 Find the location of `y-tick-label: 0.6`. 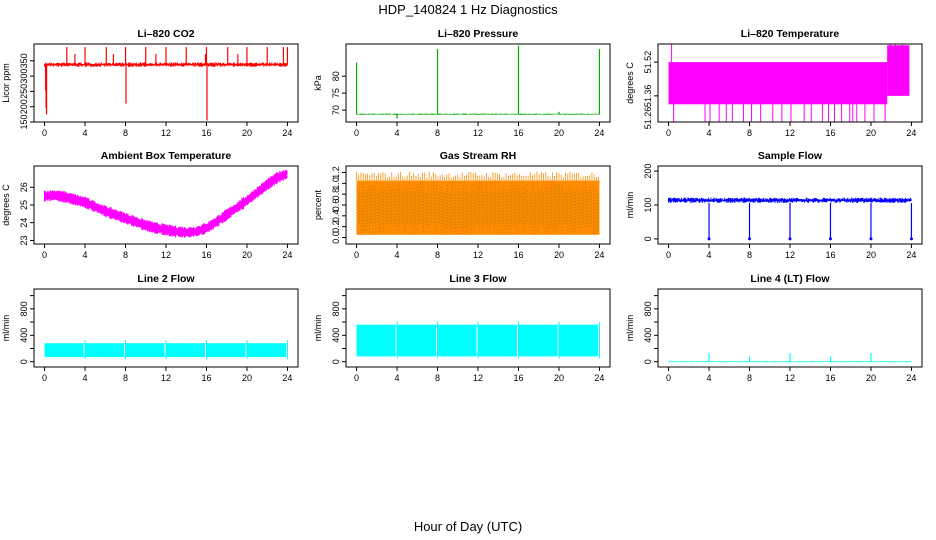

y-tick-label: 0.6 is located at coordinates (336, 205).